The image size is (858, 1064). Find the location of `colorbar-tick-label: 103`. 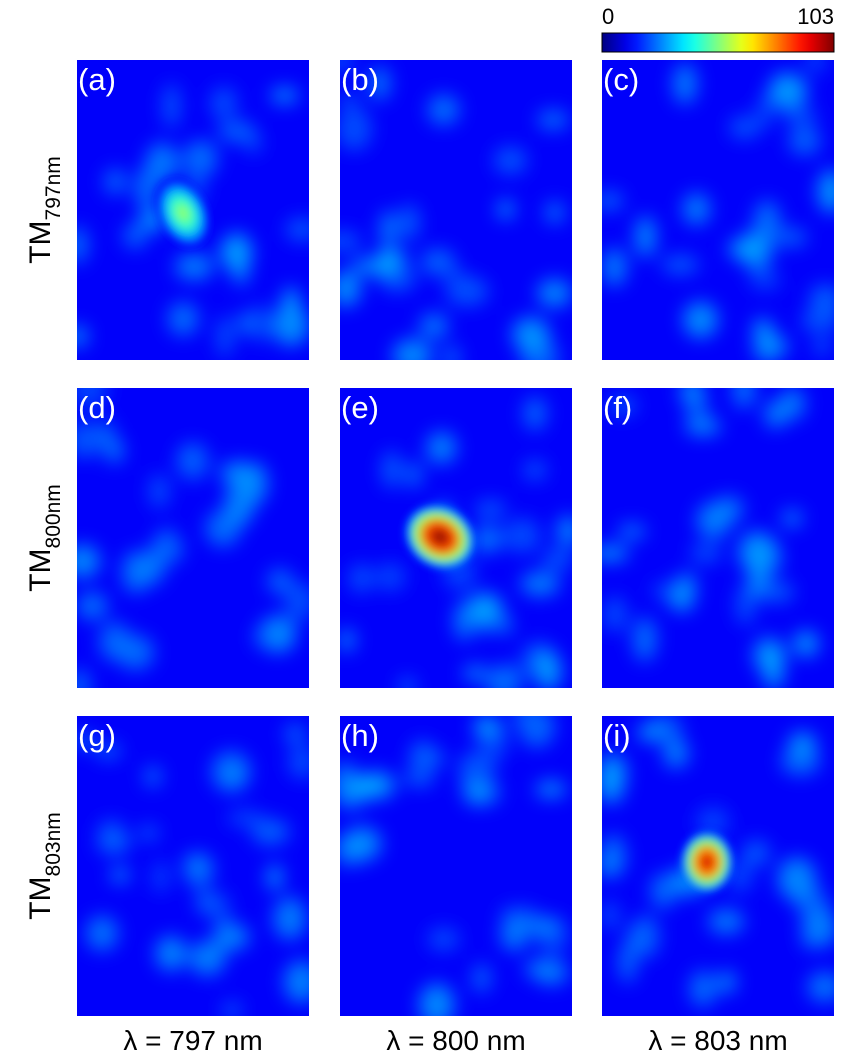

colorbar-tick-label: 103 is located at coordinates (815, 16).